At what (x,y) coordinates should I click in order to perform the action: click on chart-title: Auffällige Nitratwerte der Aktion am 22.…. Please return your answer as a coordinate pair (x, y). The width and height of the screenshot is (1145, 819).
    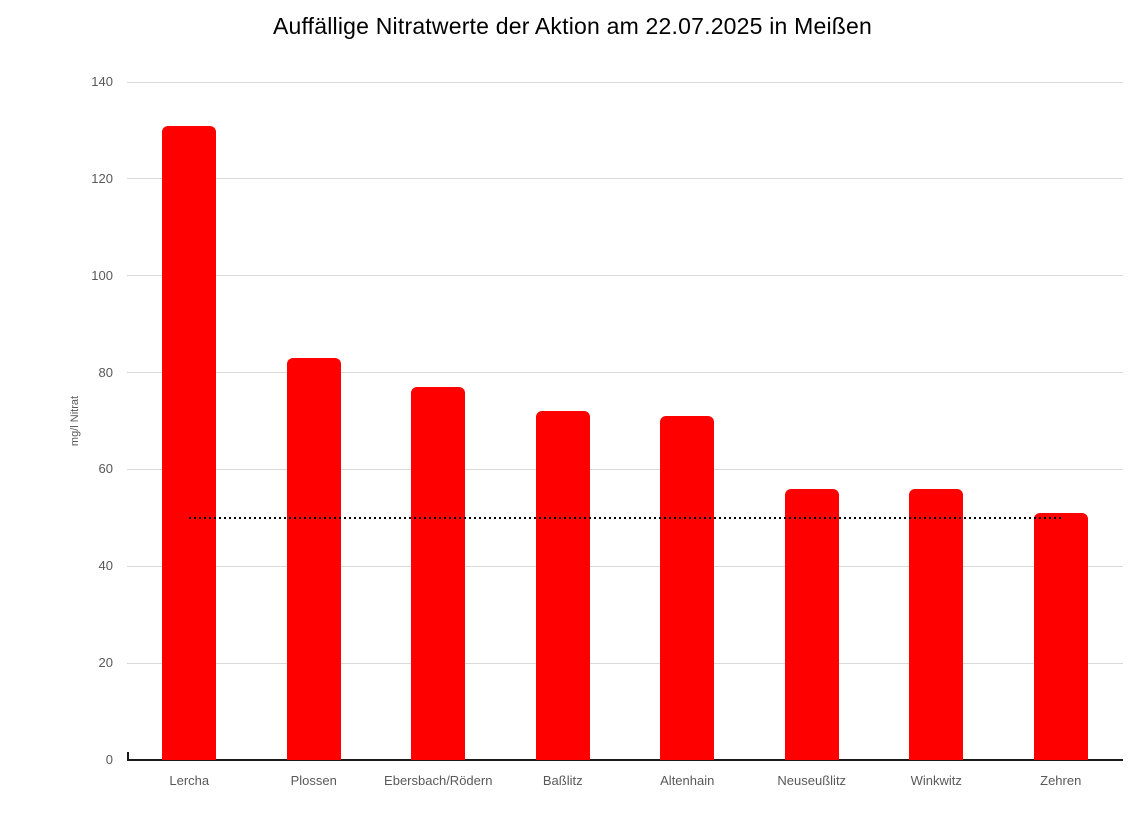
    Looking at the image, I should click on (572, 26).